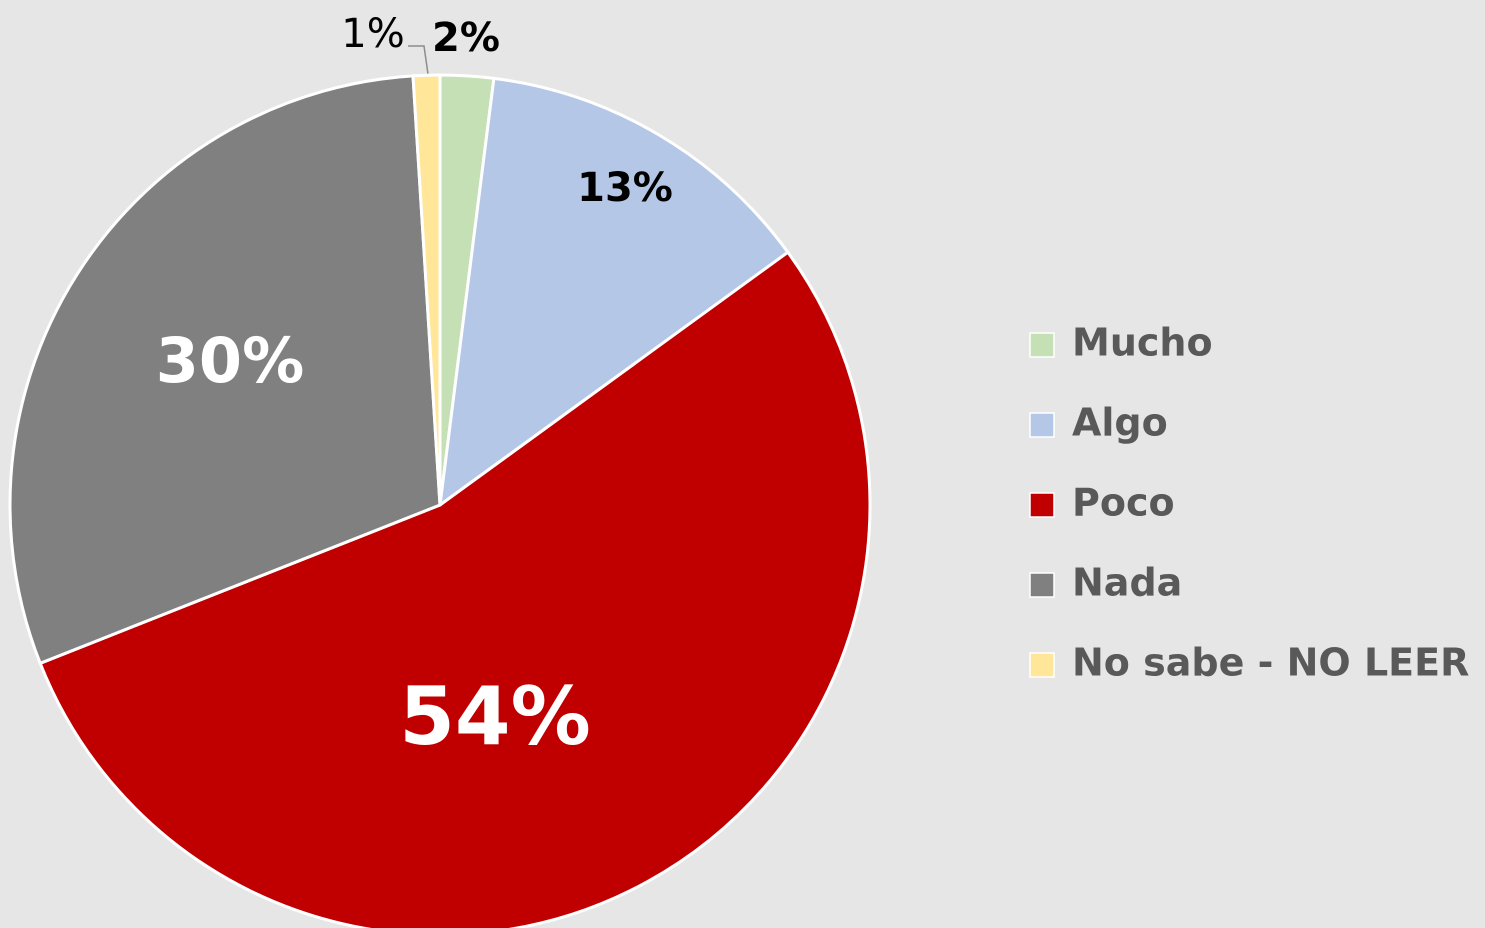 This screenshot has height=928, width=1485. What do you see at coordinates (1142, 343) in the screenshot?
I see `legend-label: Mucho` at bounding box center [1142, 343].